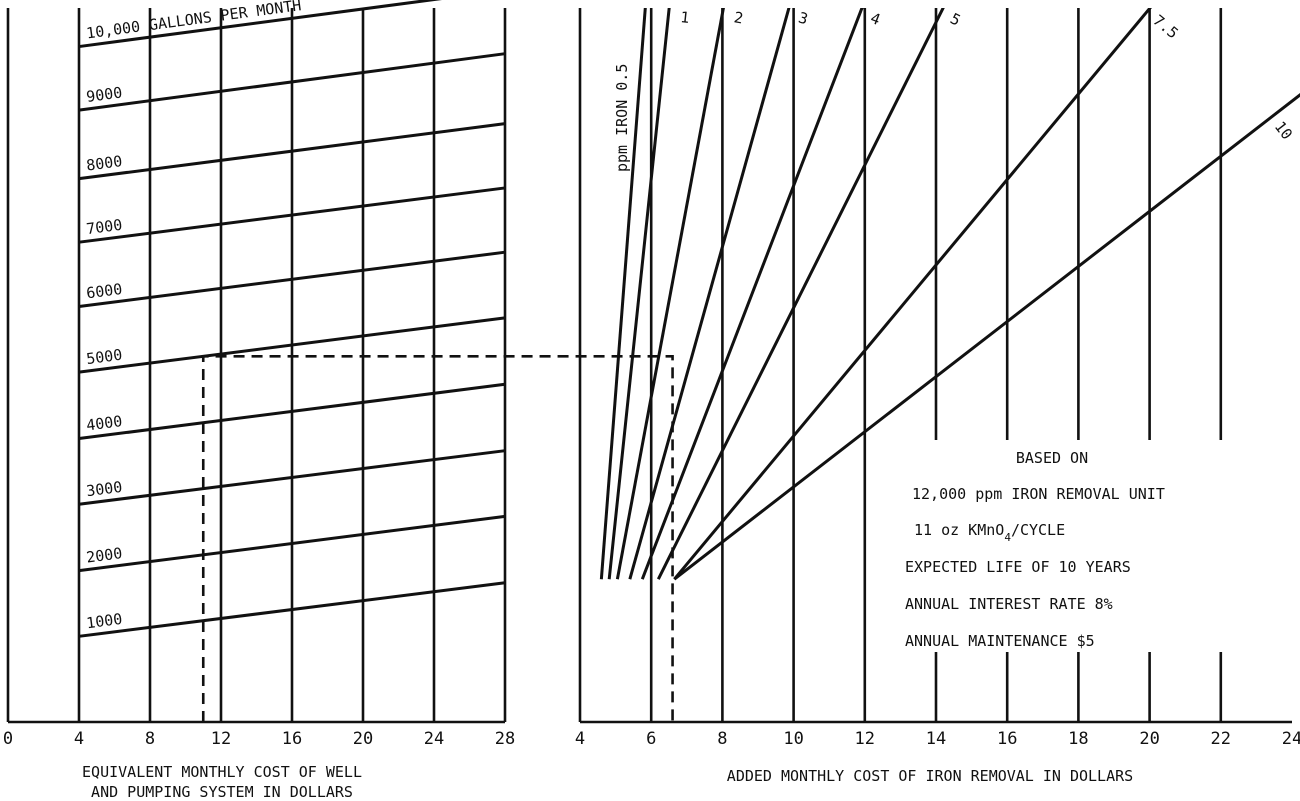 The width and height of the screenshot is (1300, 801). I want to click on right-series-label-7: 7.5, so click(1165, 26).